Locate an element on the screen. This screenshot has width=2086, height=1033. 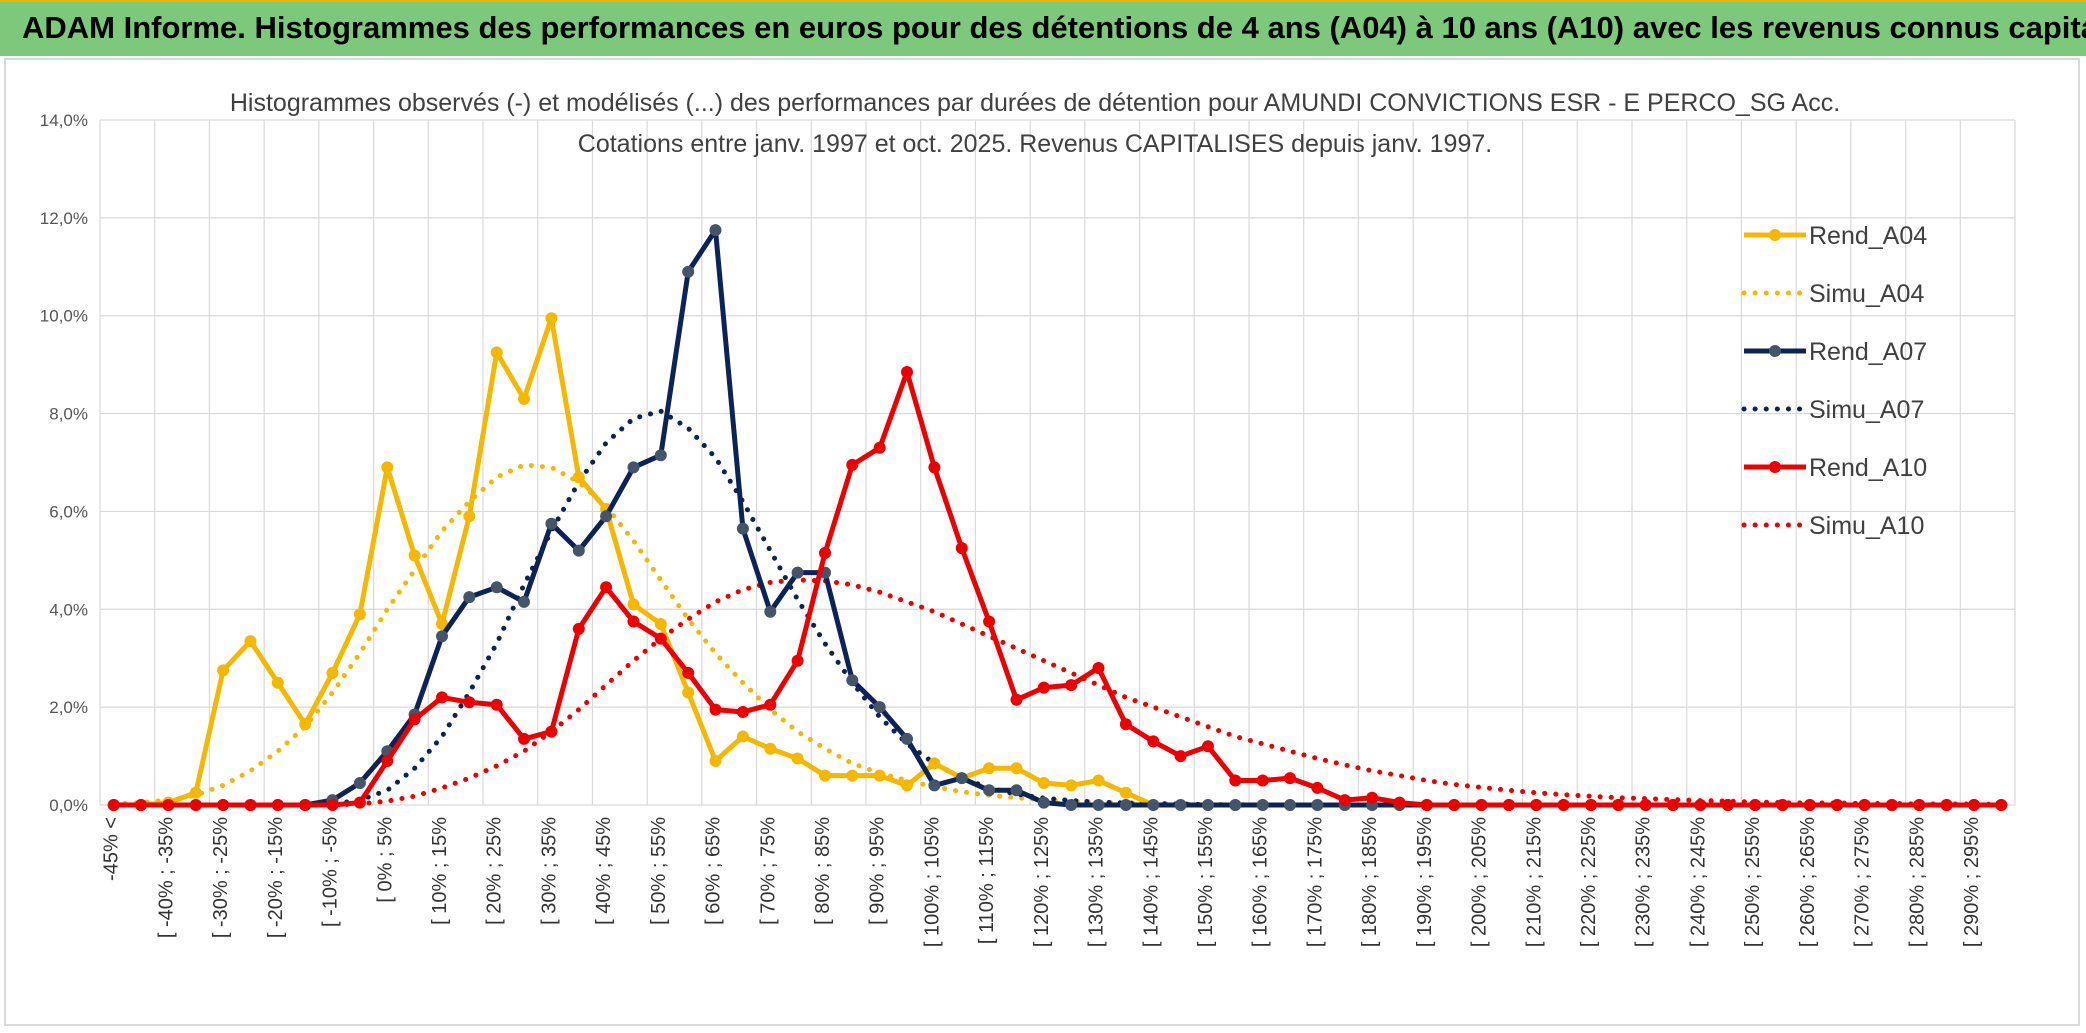
x-tick-label: [ 130% ; 135% is located at coordinates (1097, 882).